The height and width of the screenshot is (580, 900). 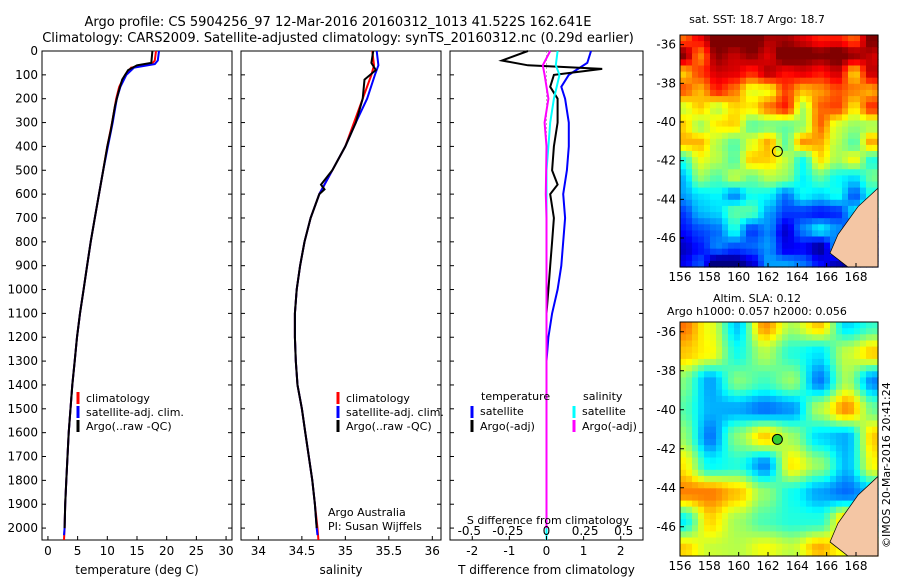 I want to click on x-tick-label: 160, so click(x=738, y=277).